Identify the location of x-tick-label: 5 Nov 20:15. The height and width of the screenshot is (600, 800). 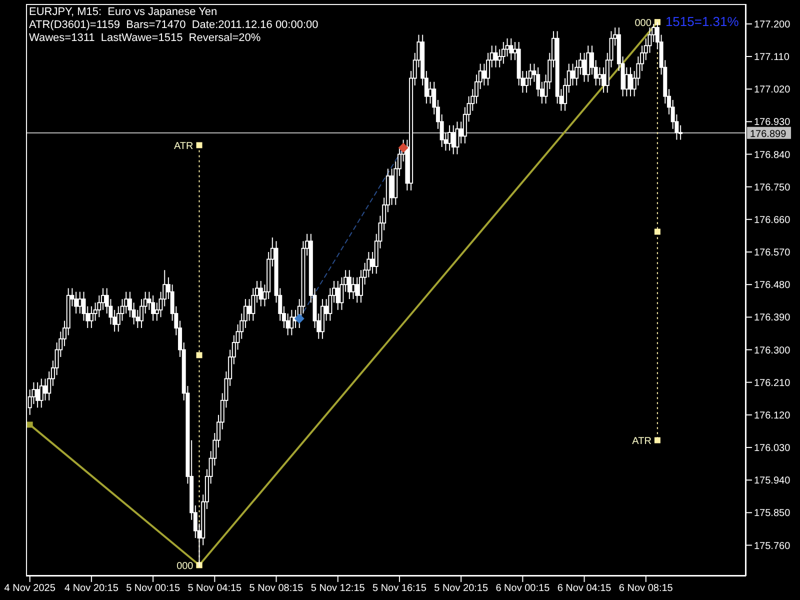
(461, 588).